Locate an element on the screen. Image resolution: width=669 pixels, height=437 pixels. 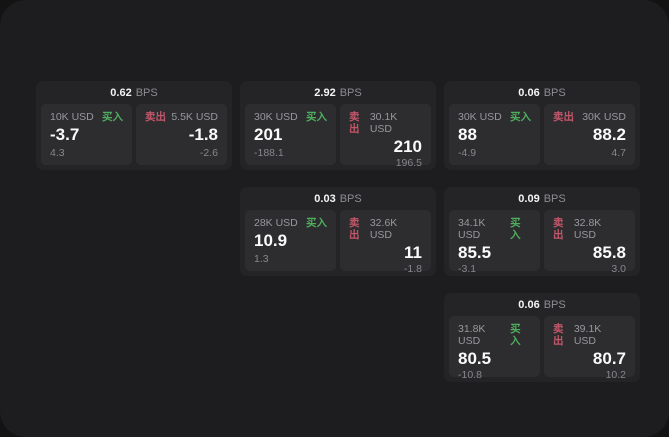
card-header: 0.62 BPS is located at coordinates (134, 92).